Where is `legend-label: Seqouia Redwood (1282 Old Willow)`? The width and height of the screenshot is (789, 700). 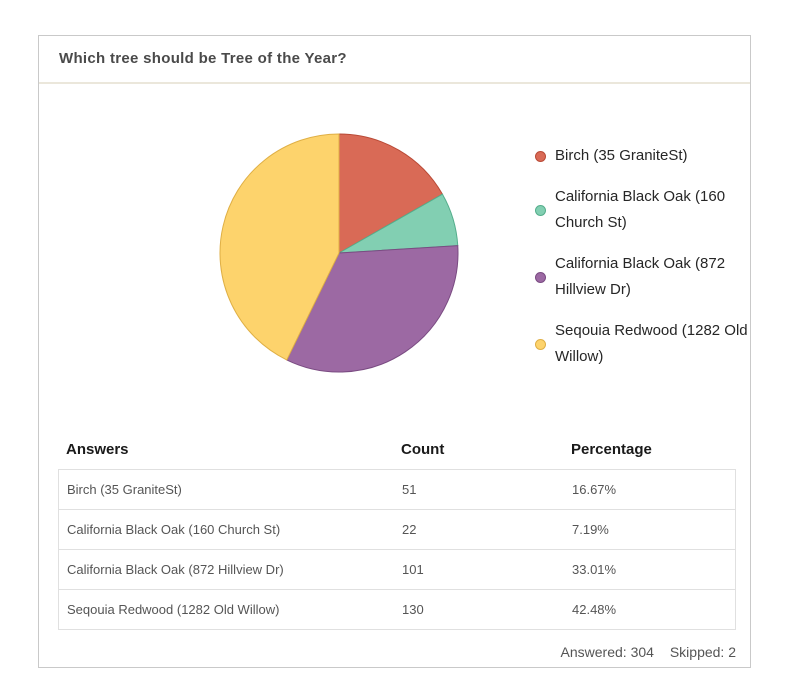
legend-label: Seqouia Redwood (1282 Old Willow) is located at coordinates (651, 343).